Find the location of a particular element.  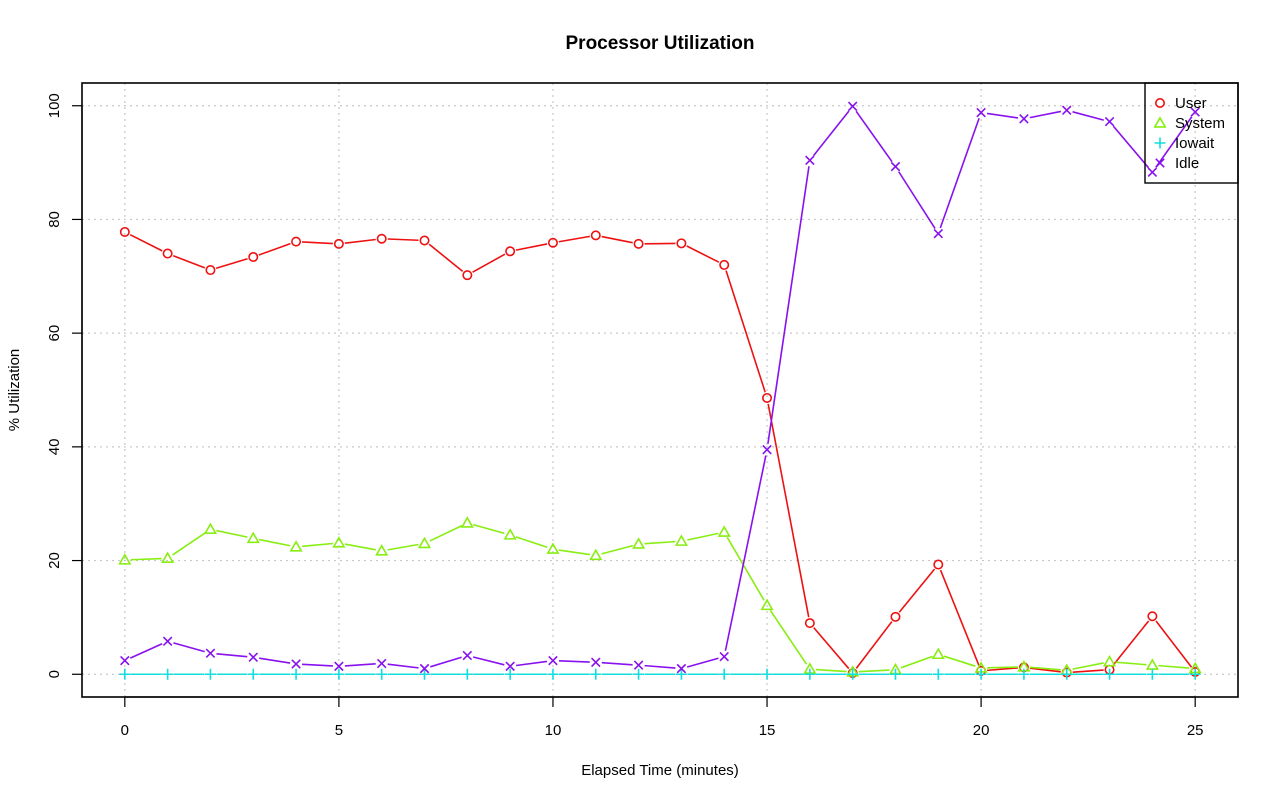

x-tick-label: 5 is located at coordinates (339, 730).